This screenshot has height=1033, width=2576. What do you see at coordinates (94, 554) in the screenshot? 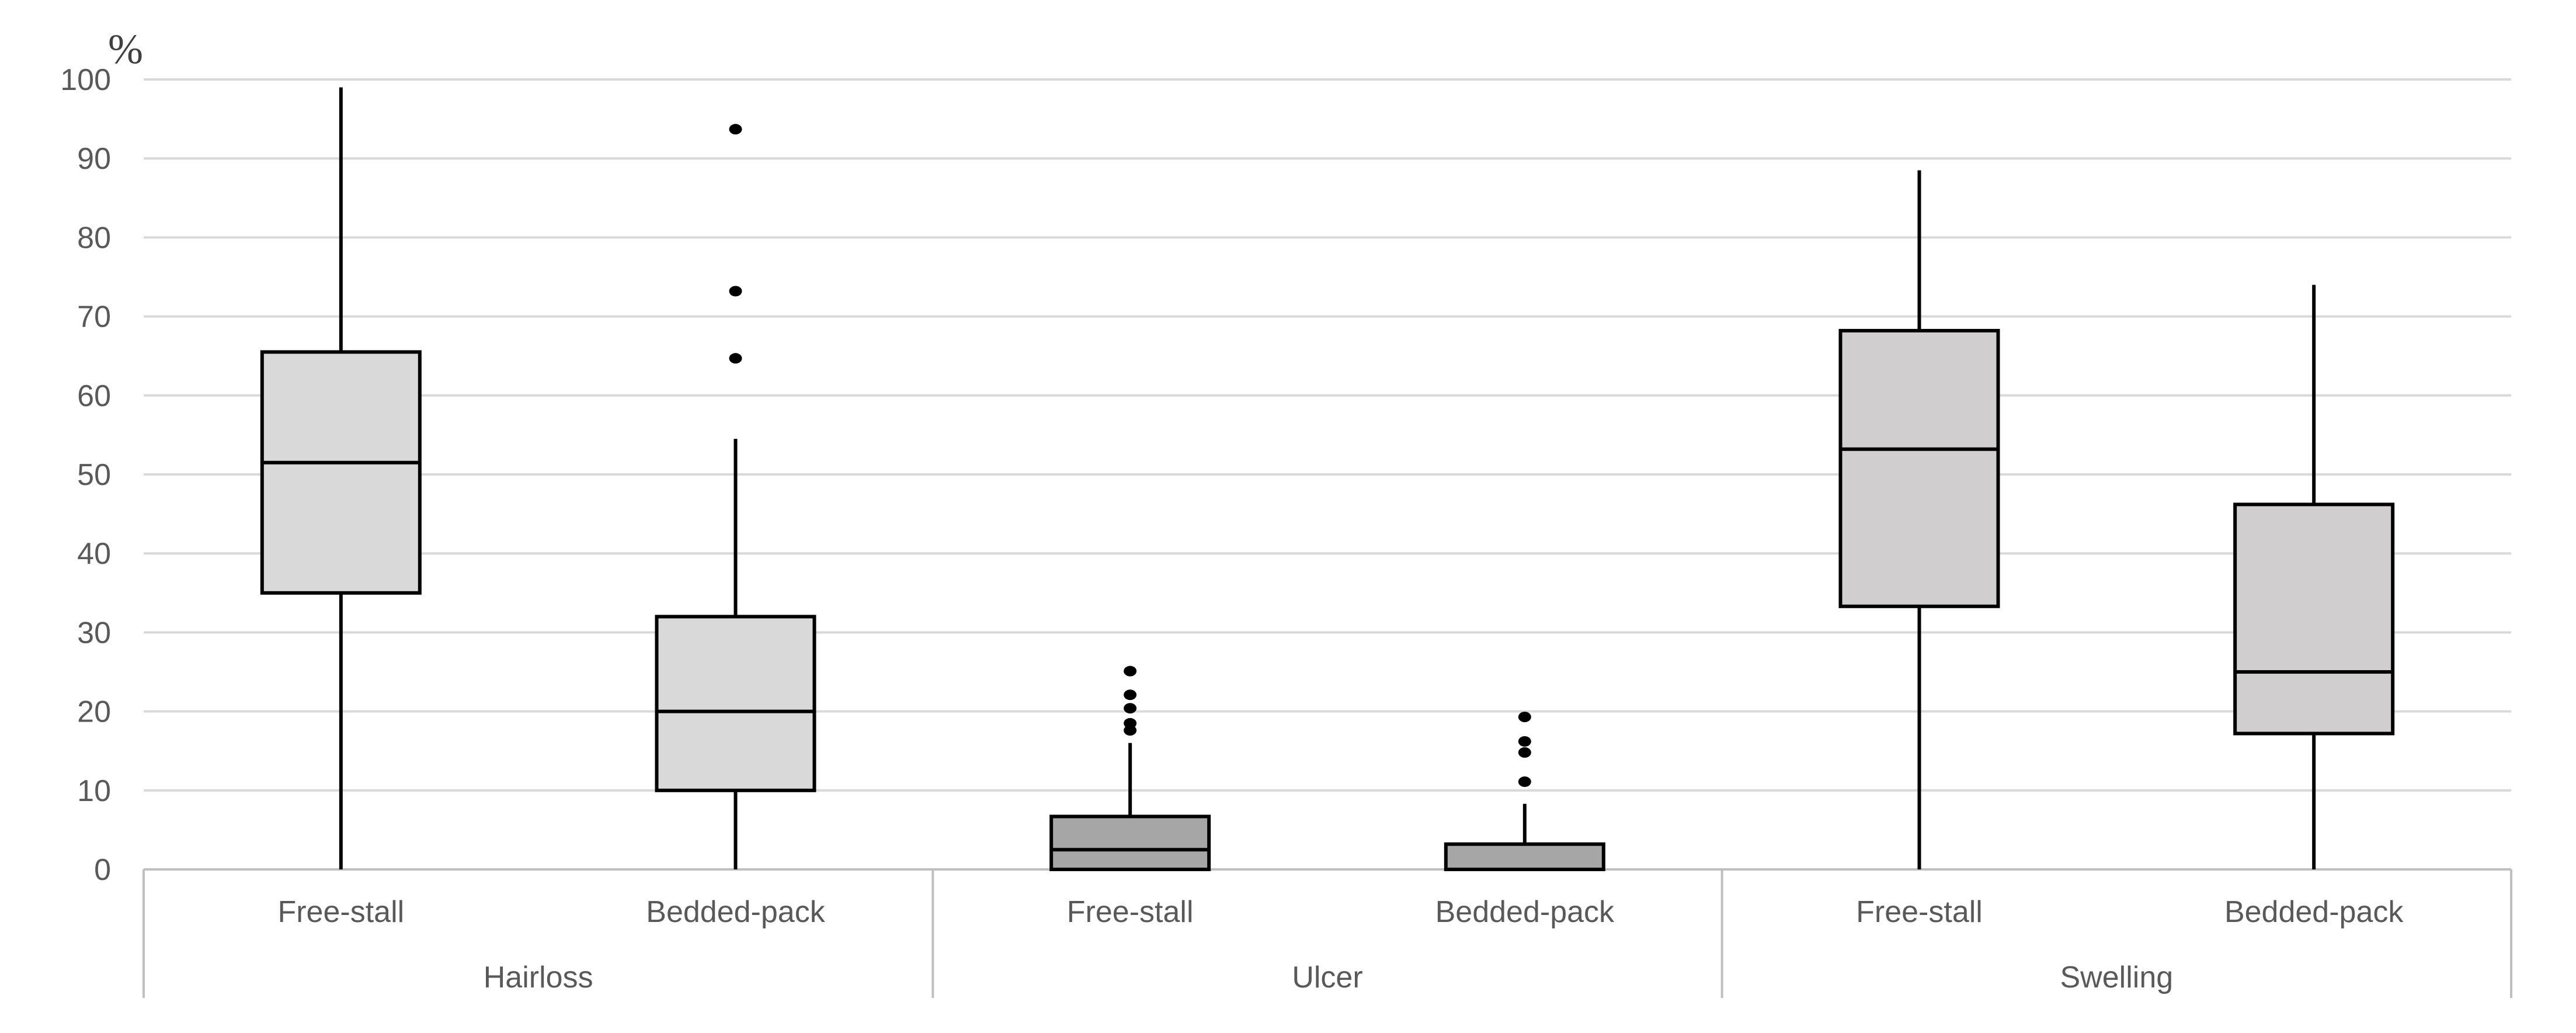
I see `y-tick-label: 40` at bounding box center [94, 554].